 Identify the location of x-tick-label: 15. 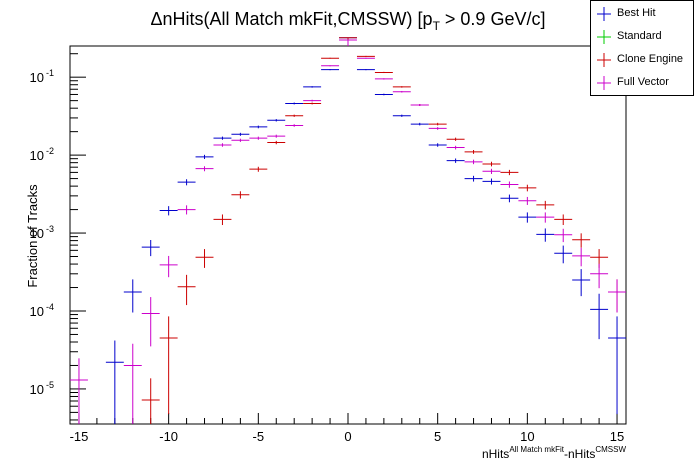
(617, 436).